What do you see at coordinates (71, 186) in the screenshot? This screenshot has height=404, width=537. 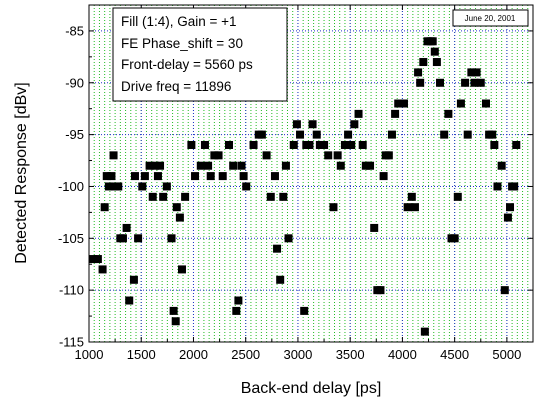 I see `y-tick-label: -100` at bounding box center [71, 186].